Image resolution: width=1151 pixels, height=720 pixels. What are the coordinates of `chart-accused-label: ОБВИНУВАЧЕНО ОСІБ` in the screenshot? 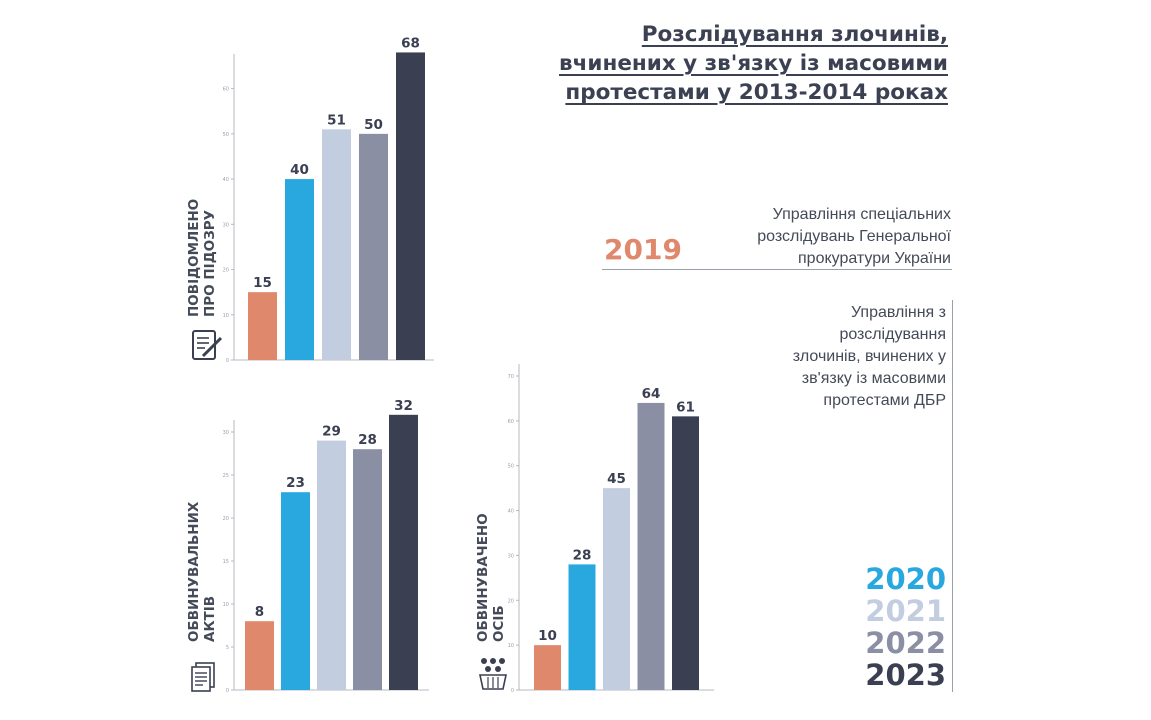 It's located at (491, 577).